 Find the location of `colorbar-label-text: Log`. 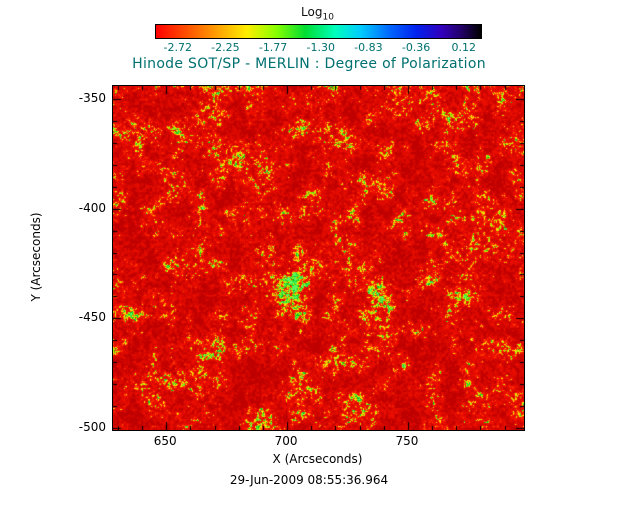

colorbar-label-text: Log is located at coordinates (312, 12).